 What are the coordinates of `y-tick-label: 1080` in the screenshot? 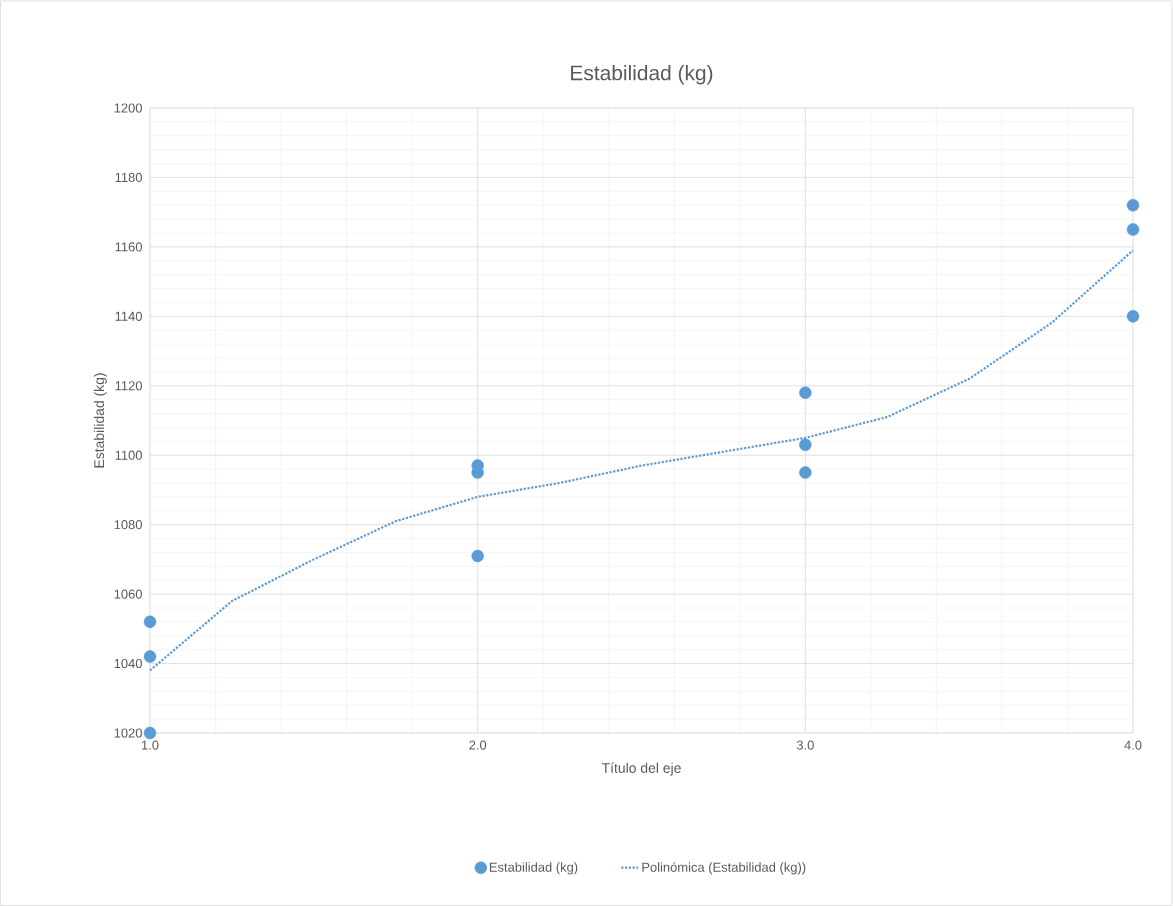 It's located at (128, 525).